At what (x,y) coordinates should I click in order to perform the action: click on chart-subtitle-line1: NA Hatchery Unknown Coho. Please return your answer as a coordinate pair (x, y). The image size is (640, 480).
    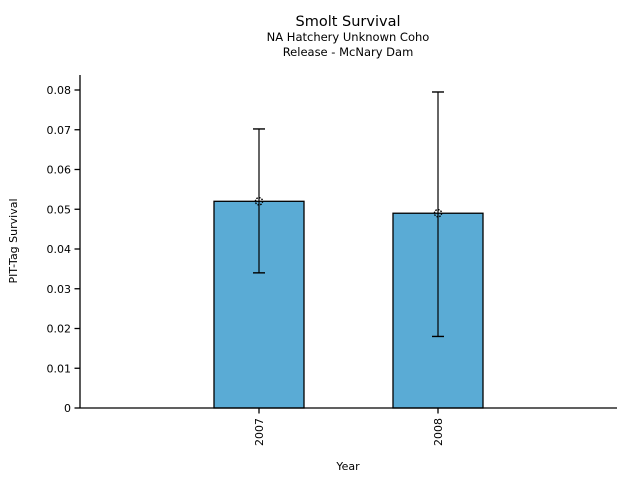
    Looking at the image, I should click on (348, 37).